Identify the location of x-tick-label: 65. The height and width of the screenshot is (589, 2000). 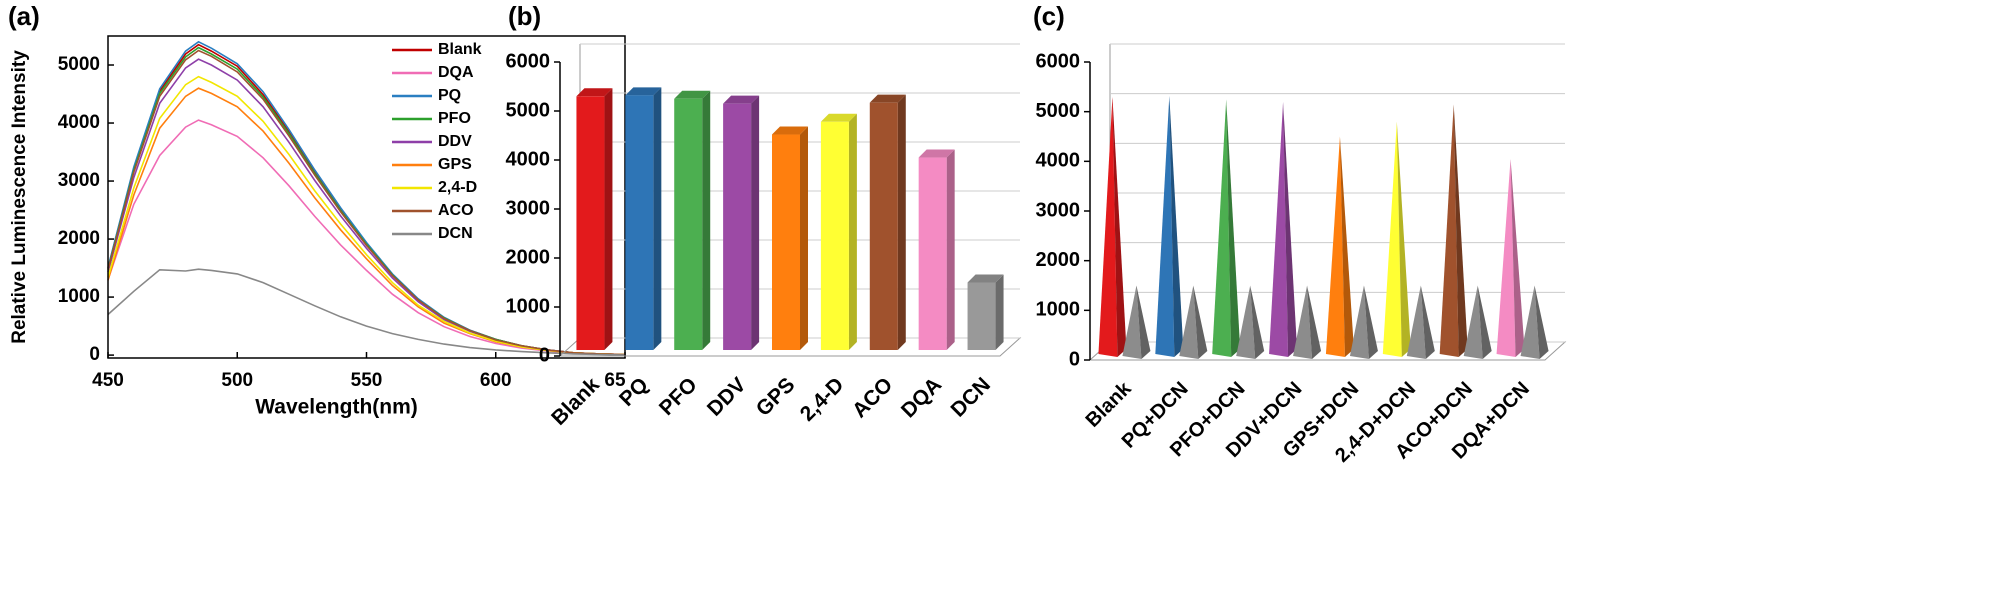
(615, 380).